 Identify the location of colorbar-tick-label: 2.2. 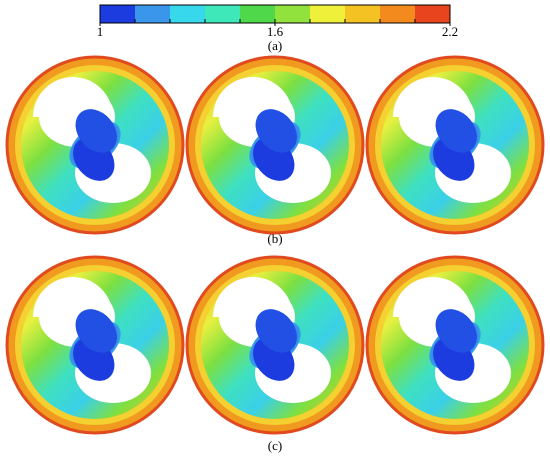
(450, 31).